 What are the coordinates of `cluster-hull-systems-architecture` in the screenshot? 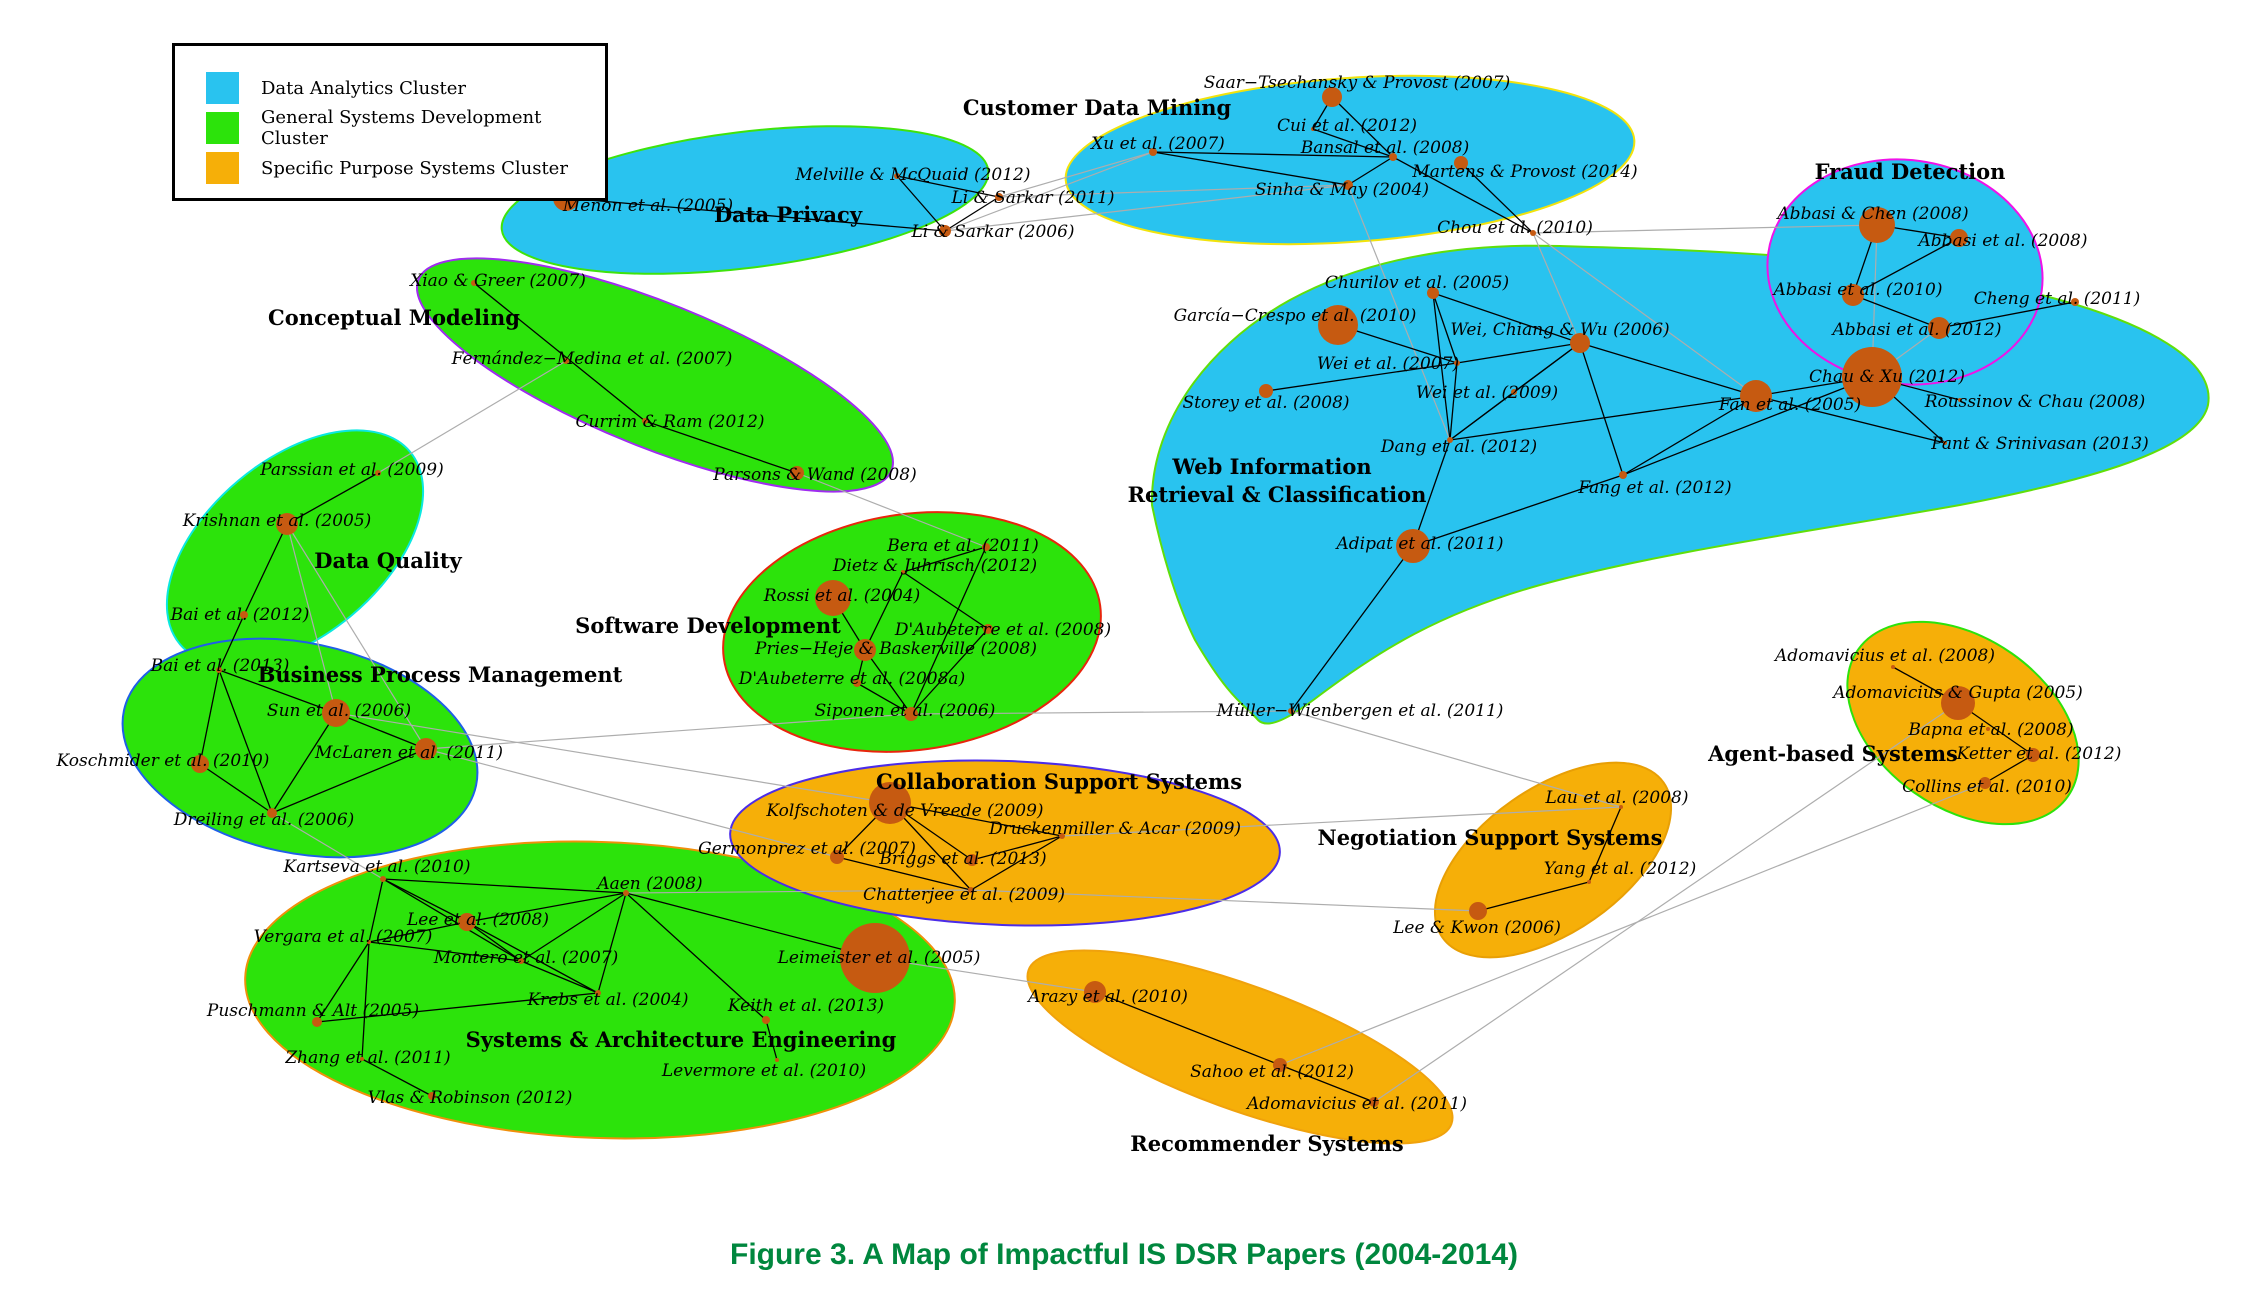 It's located at (600, 990).